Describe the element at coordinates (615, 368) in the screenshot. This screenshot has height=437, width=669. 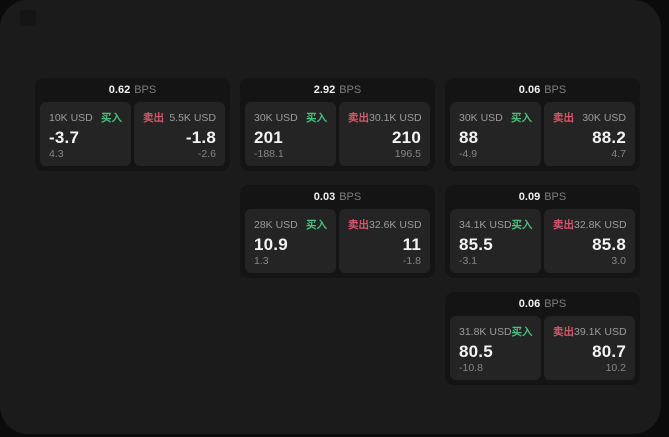
I see `sell-delta: 10.2` at that location.